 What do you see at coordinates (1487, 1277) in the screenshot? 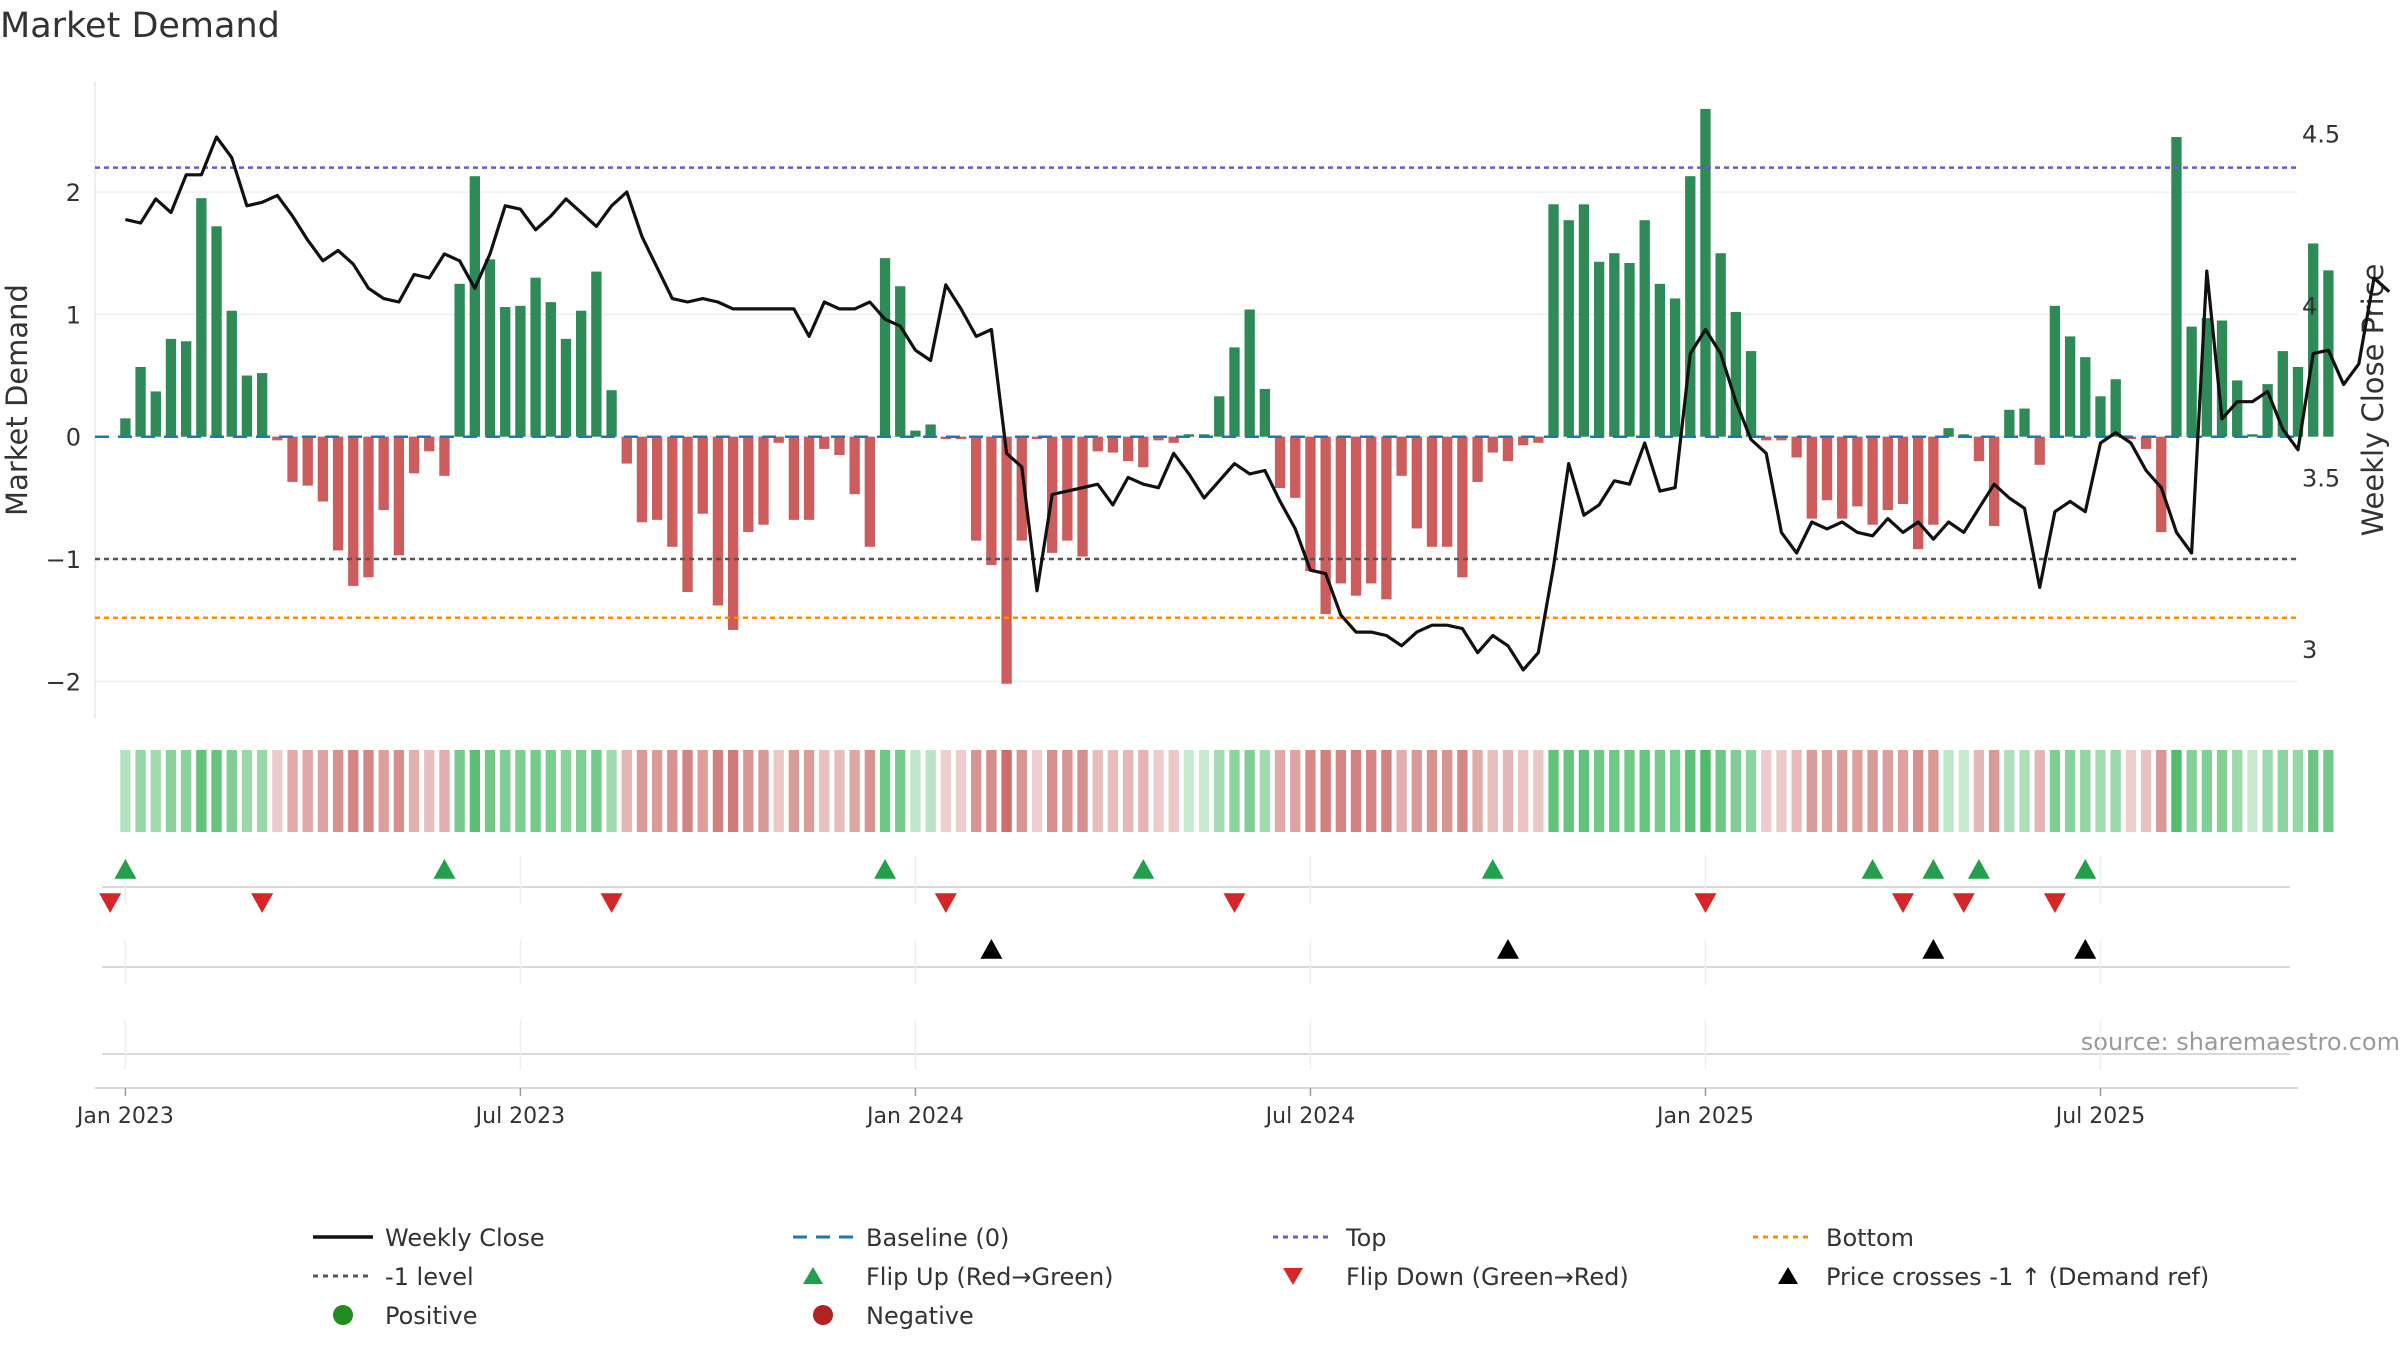
I see `legend-label-flip-down: Flip Down (Green→Red)` at bounding box center [1487, 1277].